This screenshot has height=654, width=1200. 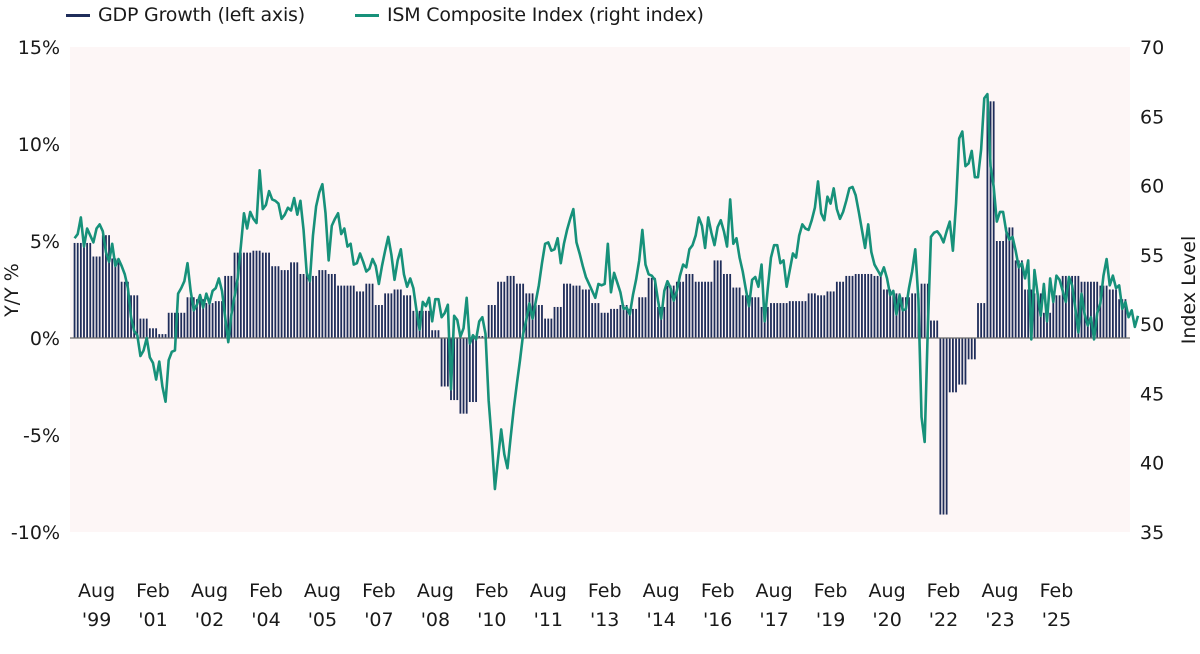 I want to click on left-tick-label: 10%, so click(x=39, y=145).